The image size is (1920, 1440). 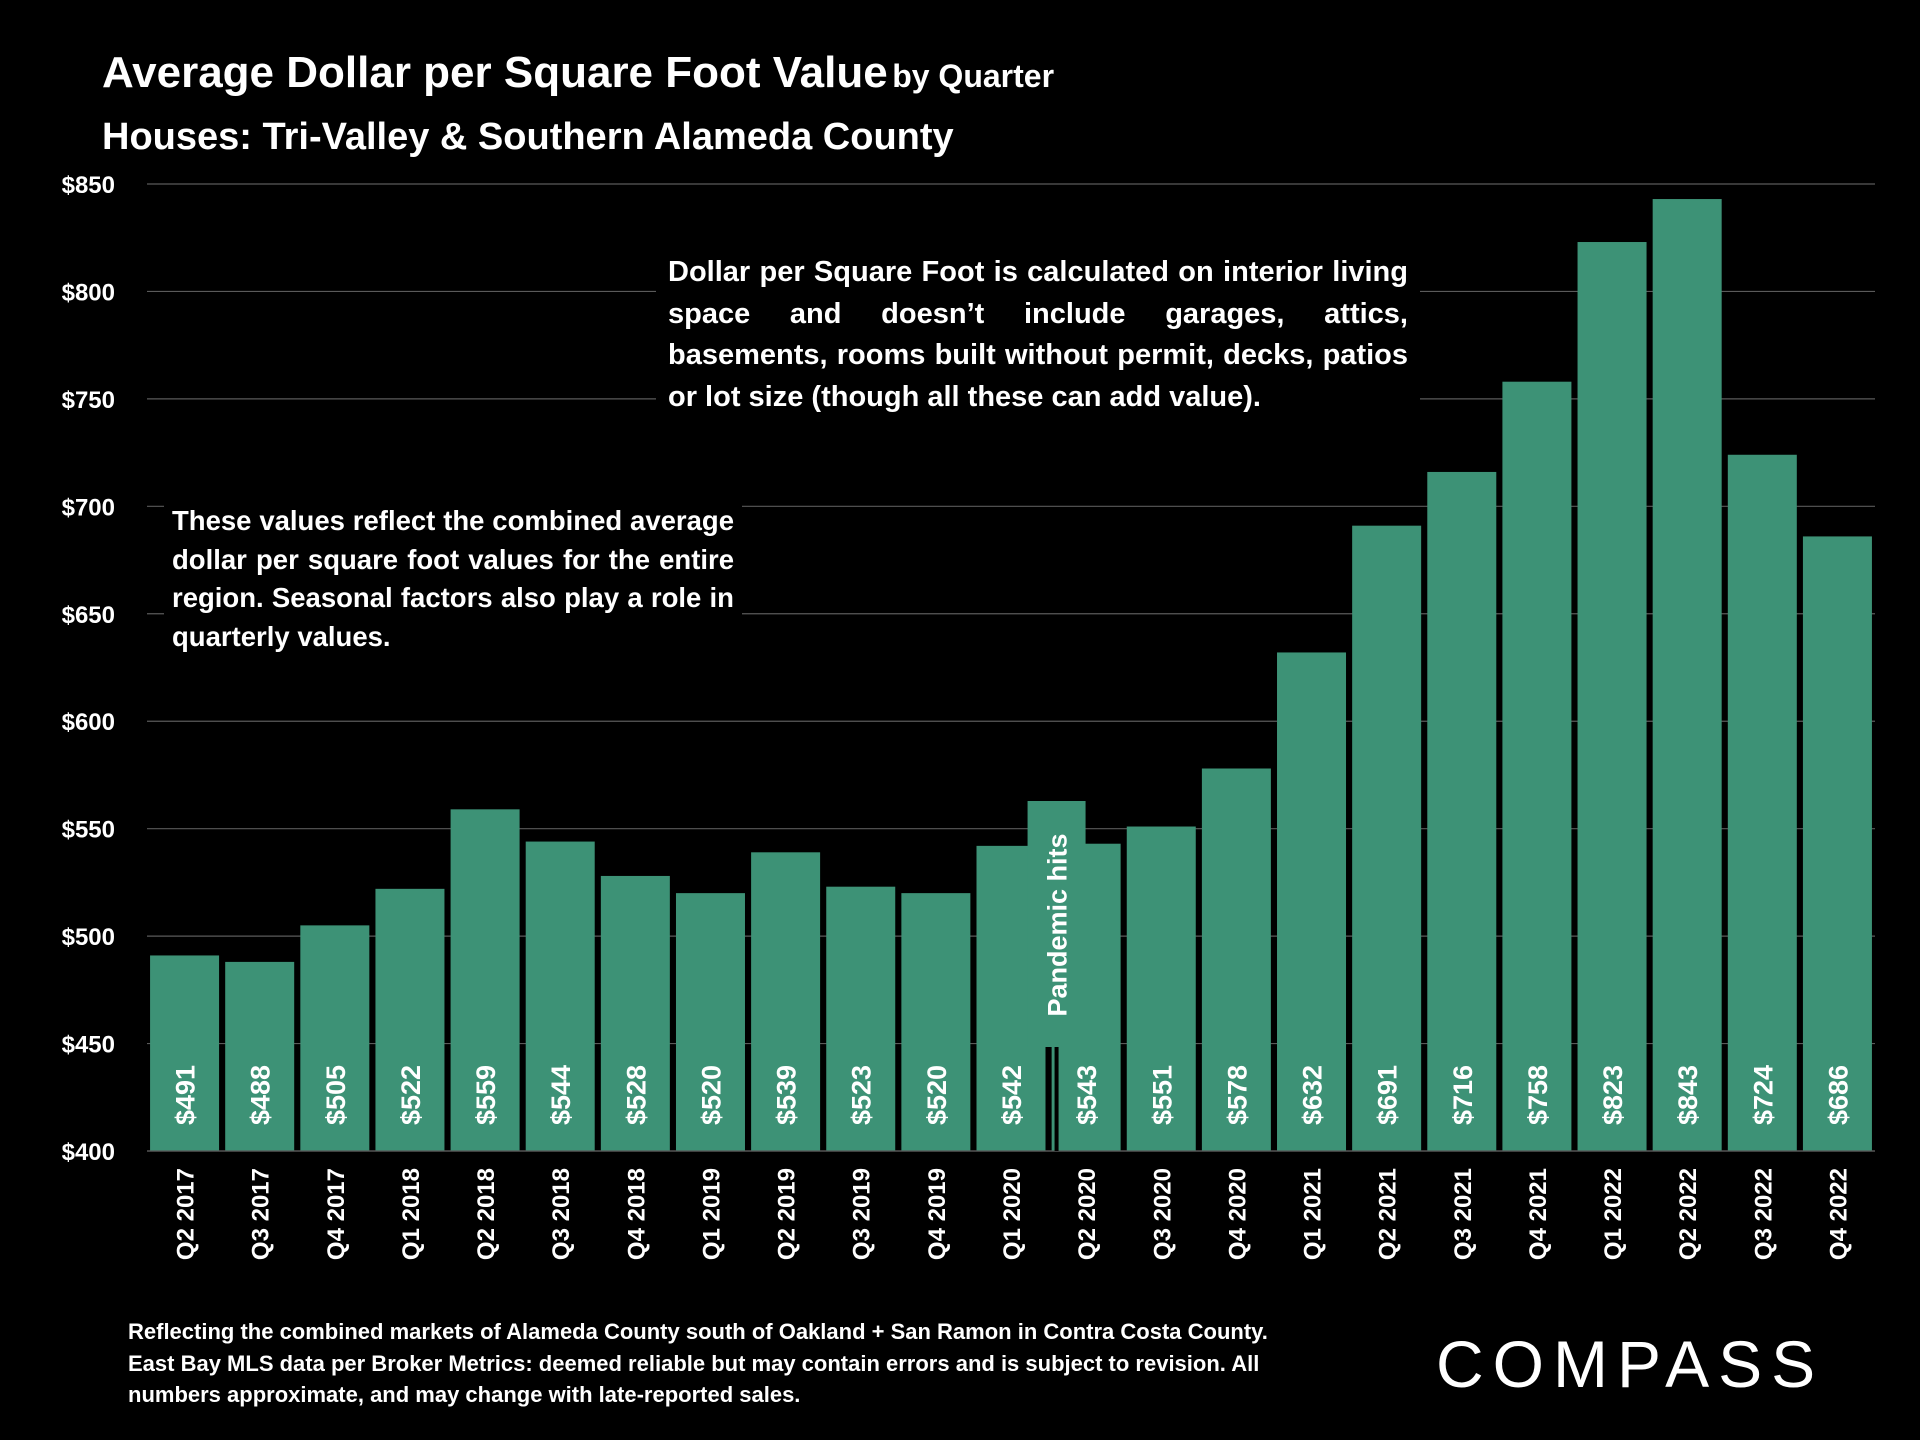 I want to click on y-tick-label: $750, so click(x=88, y=400).